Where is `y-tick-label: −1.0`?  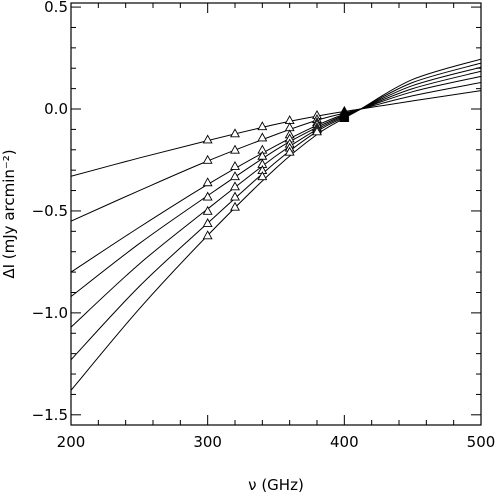
y-tick-label: −1.0 is located at coordinates (50, 313).